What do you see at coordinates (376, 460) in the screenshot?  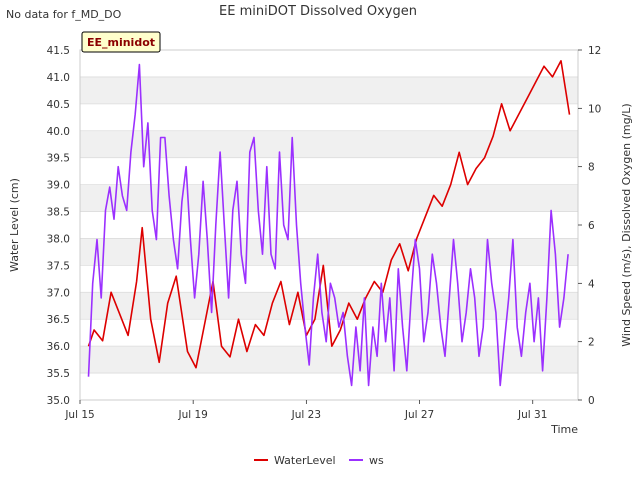 I see `legend-label-ws: ws` at bounding box center [376, 460].